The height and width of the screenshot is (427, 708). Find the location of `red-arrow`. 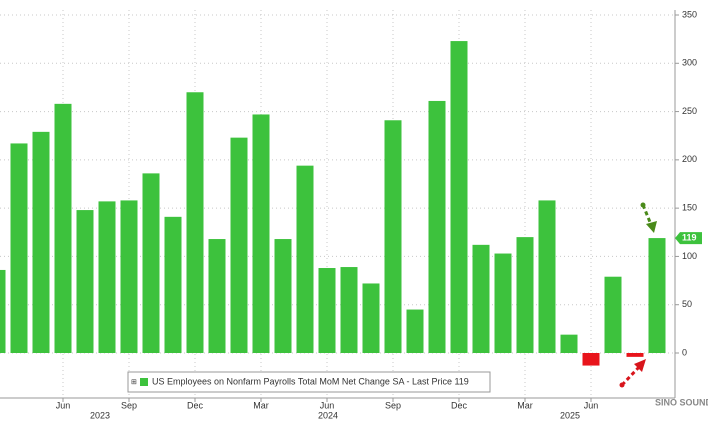

red-arrow is located at coordinates (631, 375).